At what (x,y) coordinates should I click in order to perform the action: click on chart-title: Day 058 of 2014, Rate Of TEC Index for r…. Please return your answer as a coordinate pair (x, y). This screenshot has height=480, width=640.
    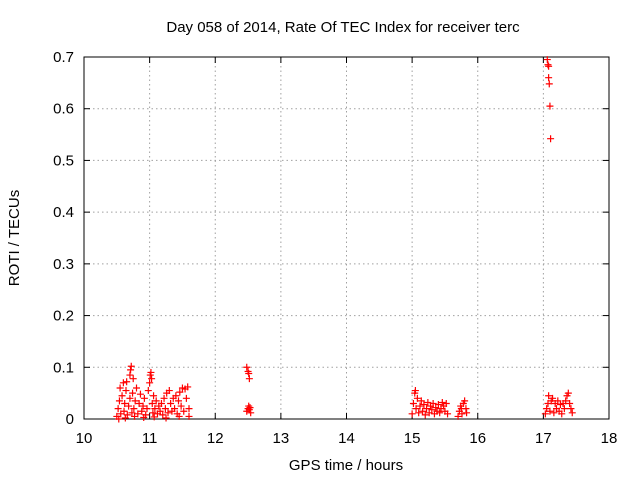
    Looking at the image, I should click on (343, 27).